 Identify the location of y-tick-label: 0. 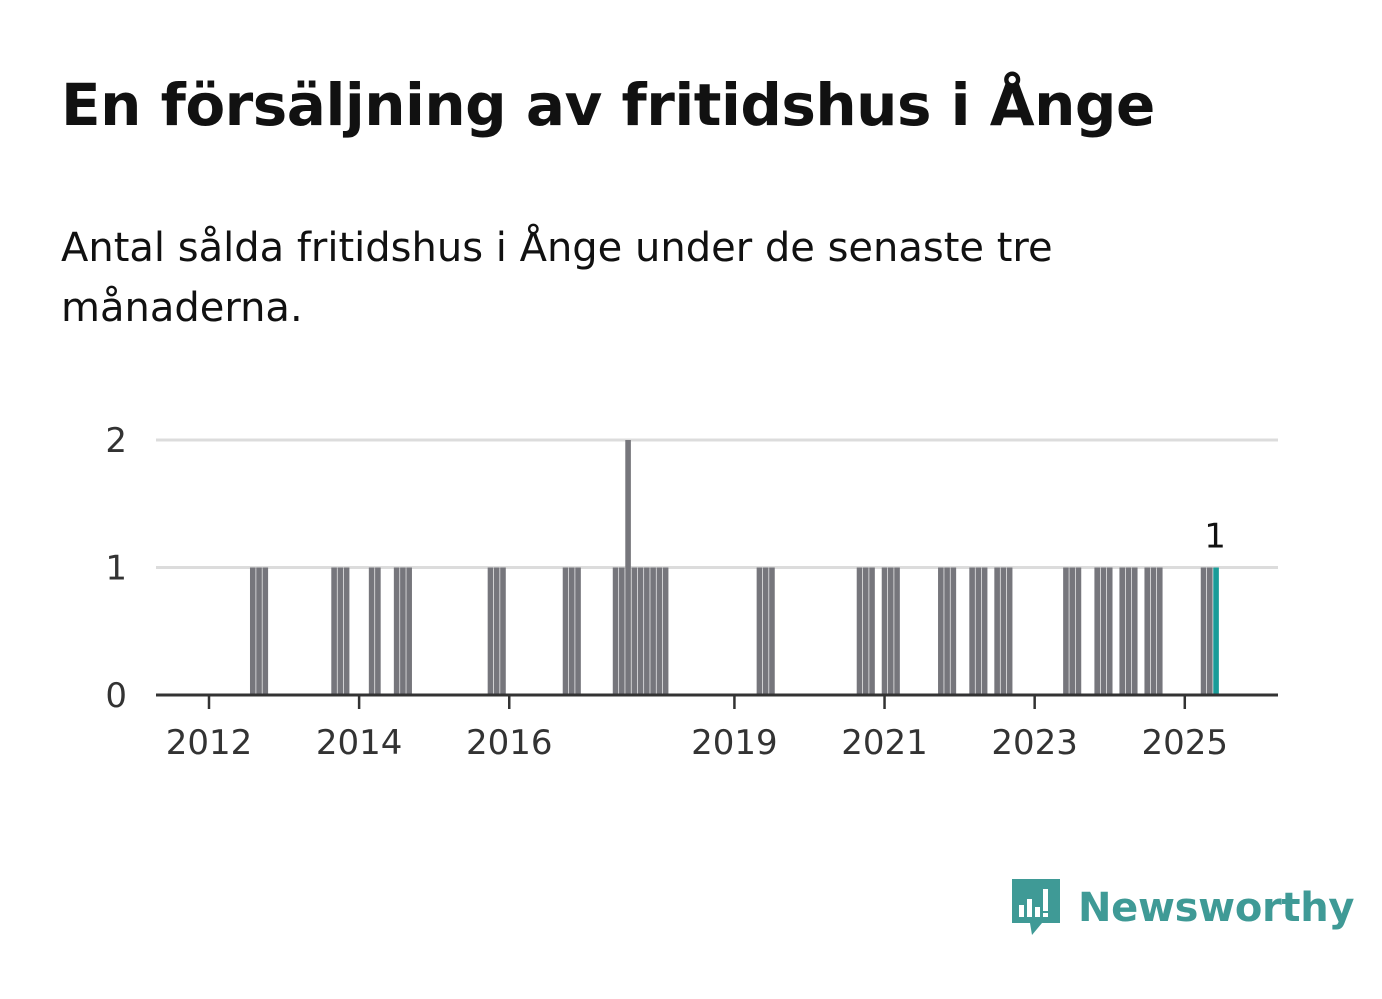
(116, 696).